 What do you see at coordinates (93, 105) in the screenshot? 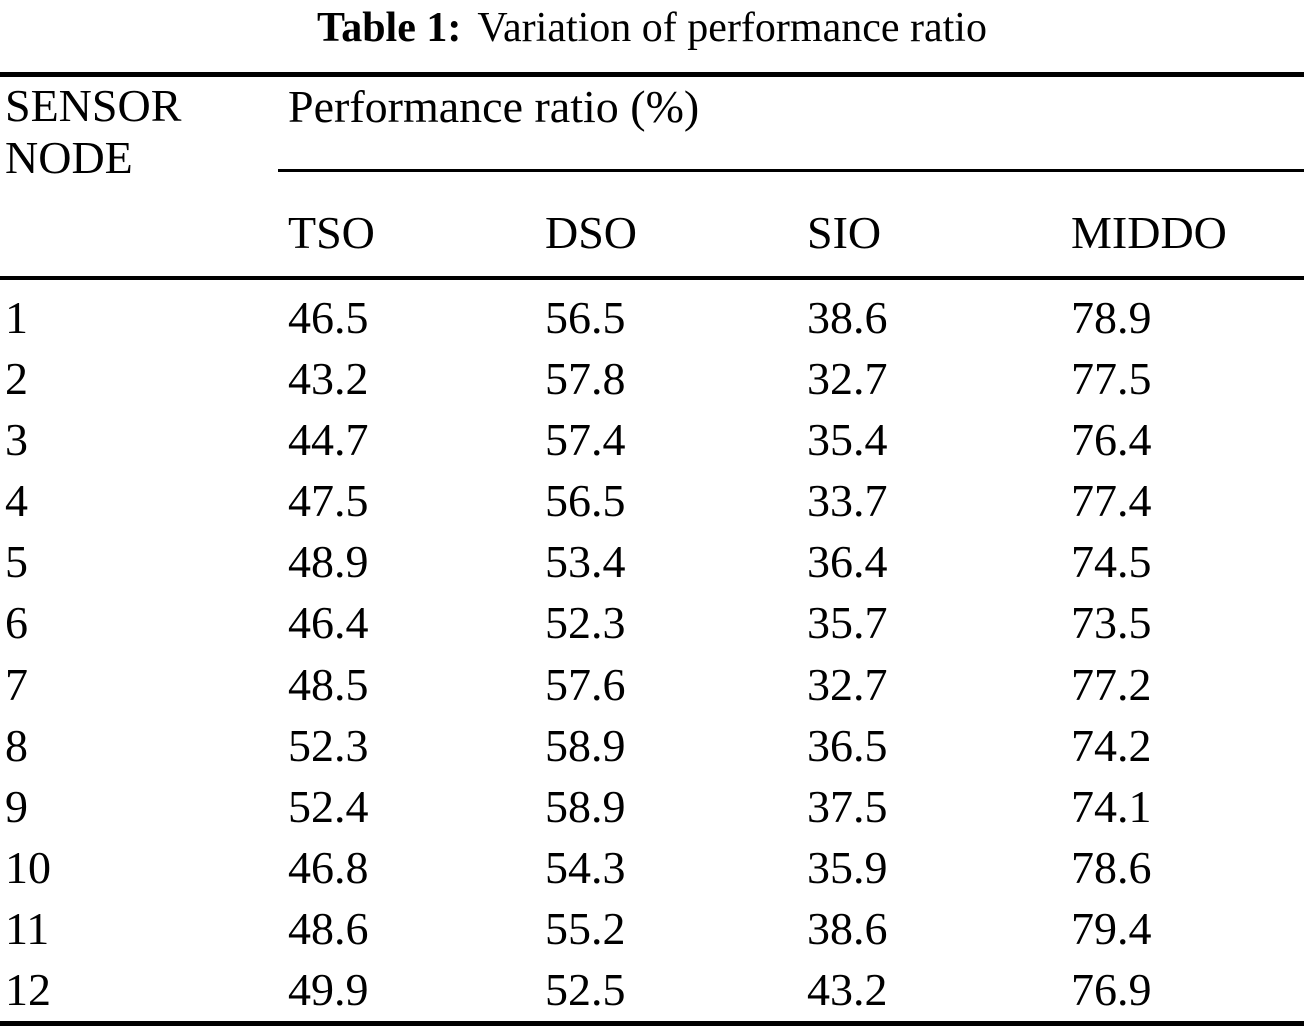
I see `stub-header-line1: SENSOR` at bounding box center [93, 105].